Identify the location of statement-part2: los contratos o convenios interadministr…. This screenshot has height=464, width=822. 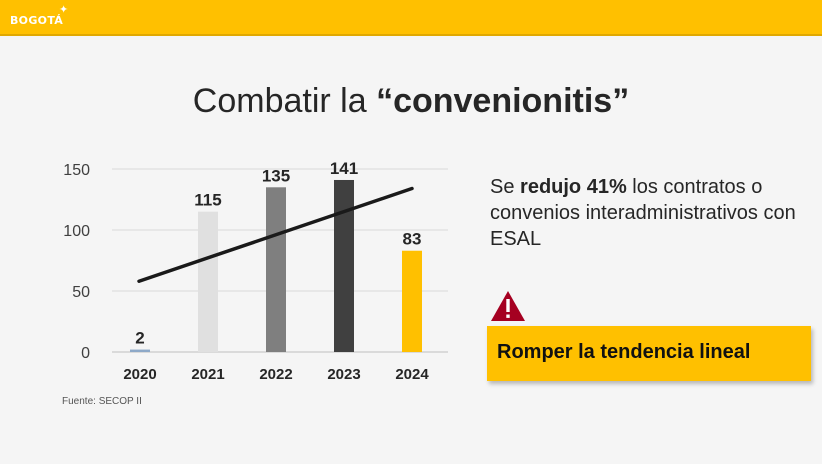
(643, 213).